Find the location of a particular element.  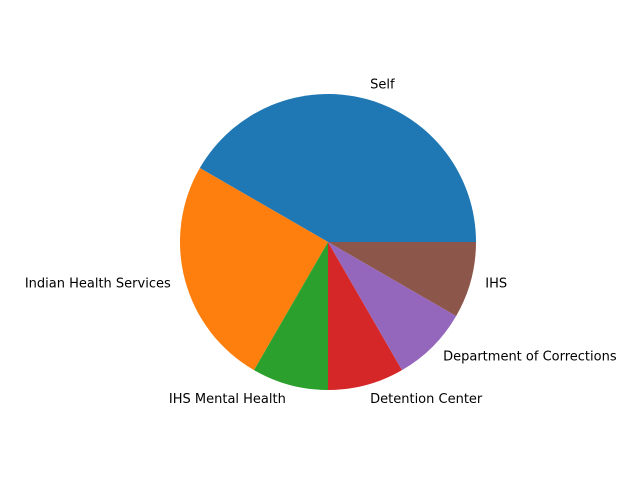

pie-slice-indian-health-services is located at coordinates (254, 269).